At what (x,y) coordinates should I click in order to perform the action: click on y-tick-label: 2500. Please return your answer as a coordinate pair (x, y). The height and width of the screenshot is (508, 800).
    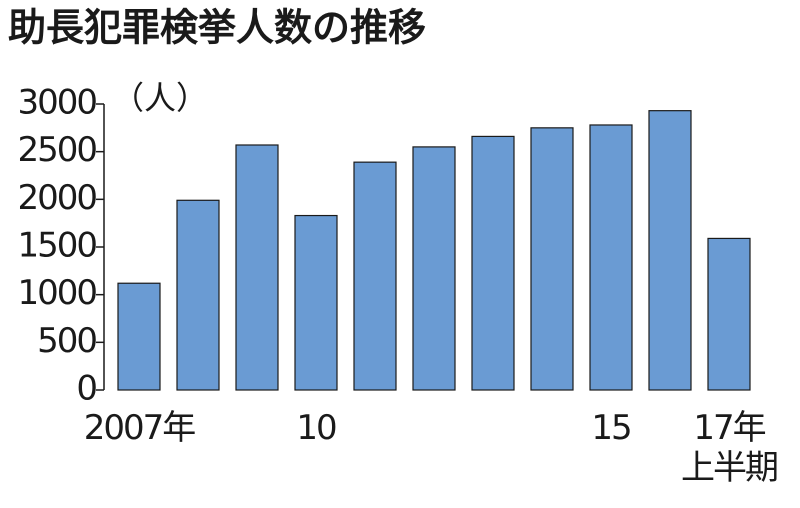
    Looking at the image, I should click on (56, 150).